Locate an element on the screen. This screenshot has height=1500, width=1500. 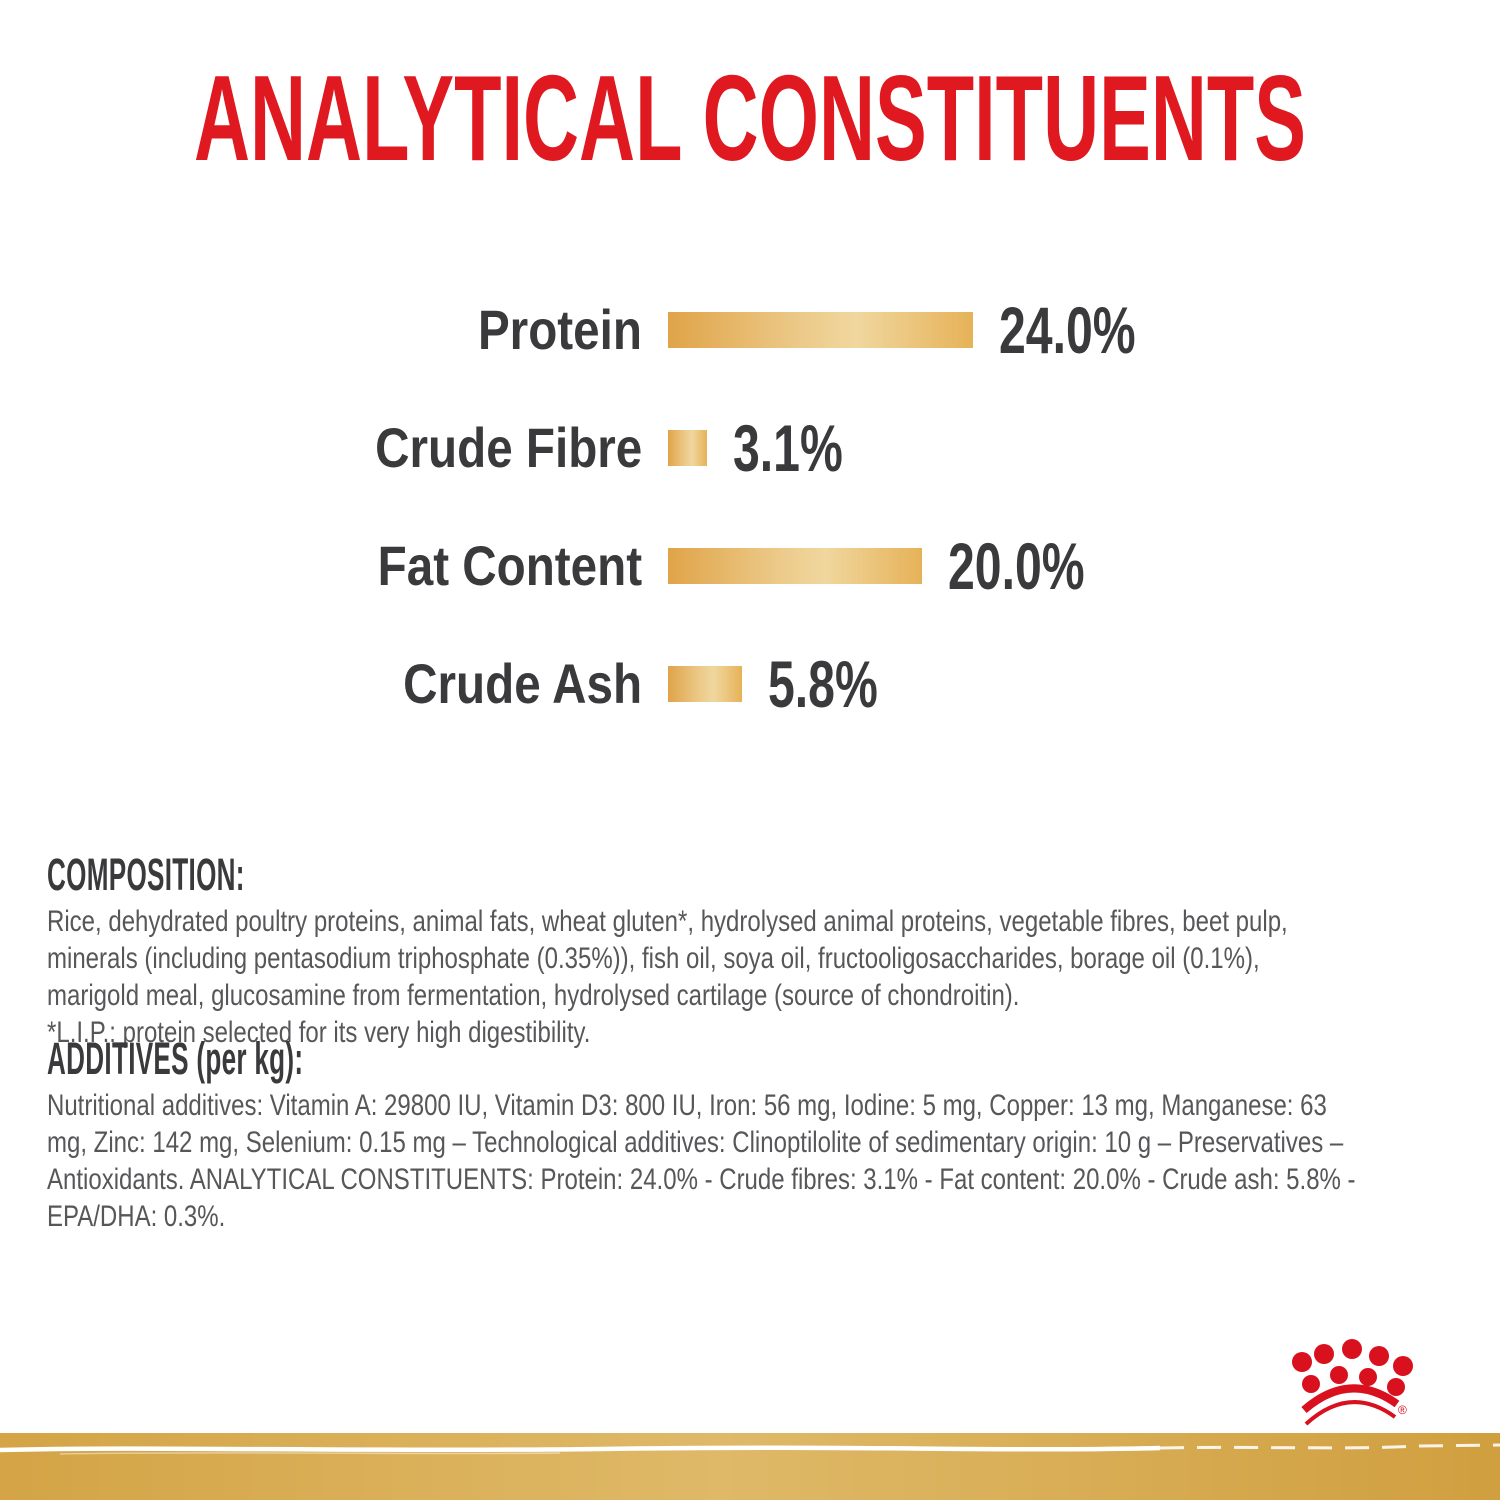
bar-label: Crude Ash is located at coordinates (321, 683).